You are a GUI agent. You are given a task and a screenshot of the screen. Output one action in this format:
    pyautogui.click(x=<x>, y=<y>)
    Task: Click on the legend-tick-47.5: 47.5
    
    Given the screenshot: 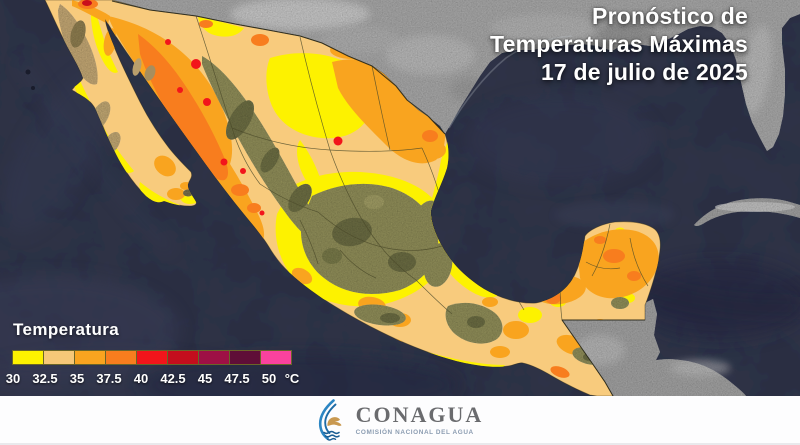 What is the action you would take?
    pyautogui.click(x=237, y=378)
    